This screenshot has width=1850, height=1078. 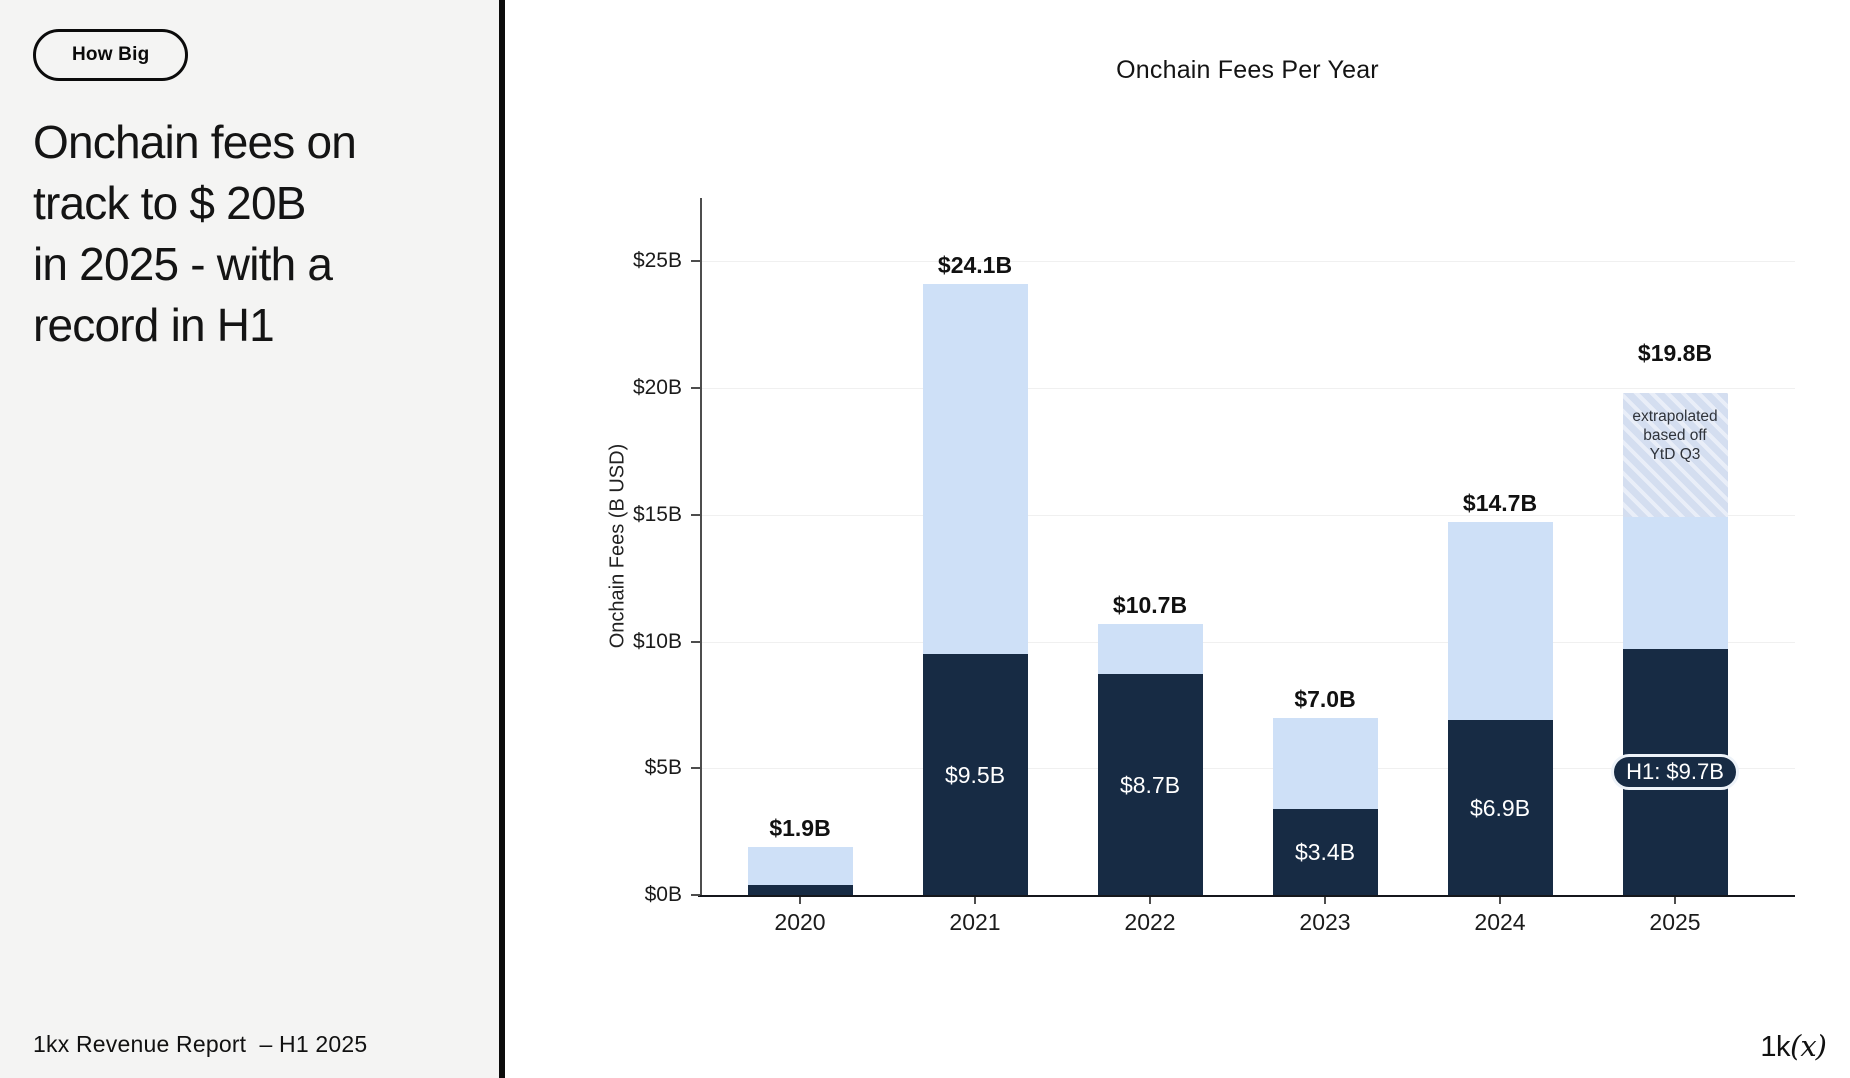 I want to click on how-big-badge: How Big, so click(x=111, y=55).